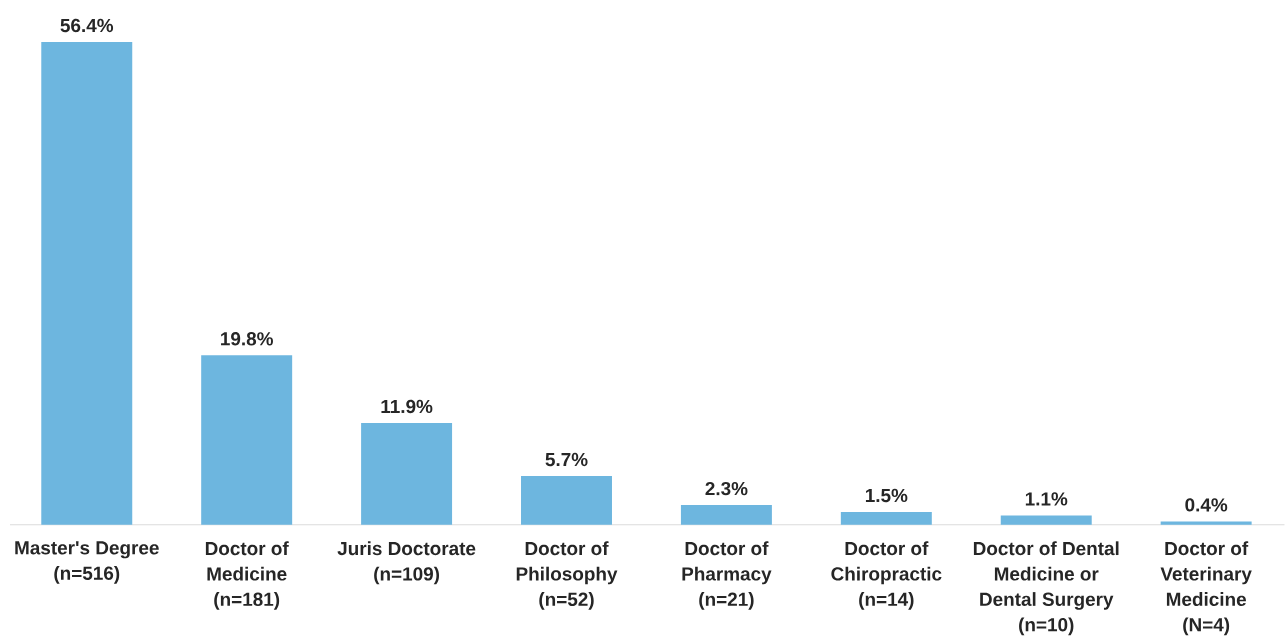 The width and height of the screenshot is (1285, 644). Describe the element at coordinates (1046, 588) in the screenshot. I see `x-tick-label: Doctor of Dental Medicine or Dental Surgery (n=10)` at that location.